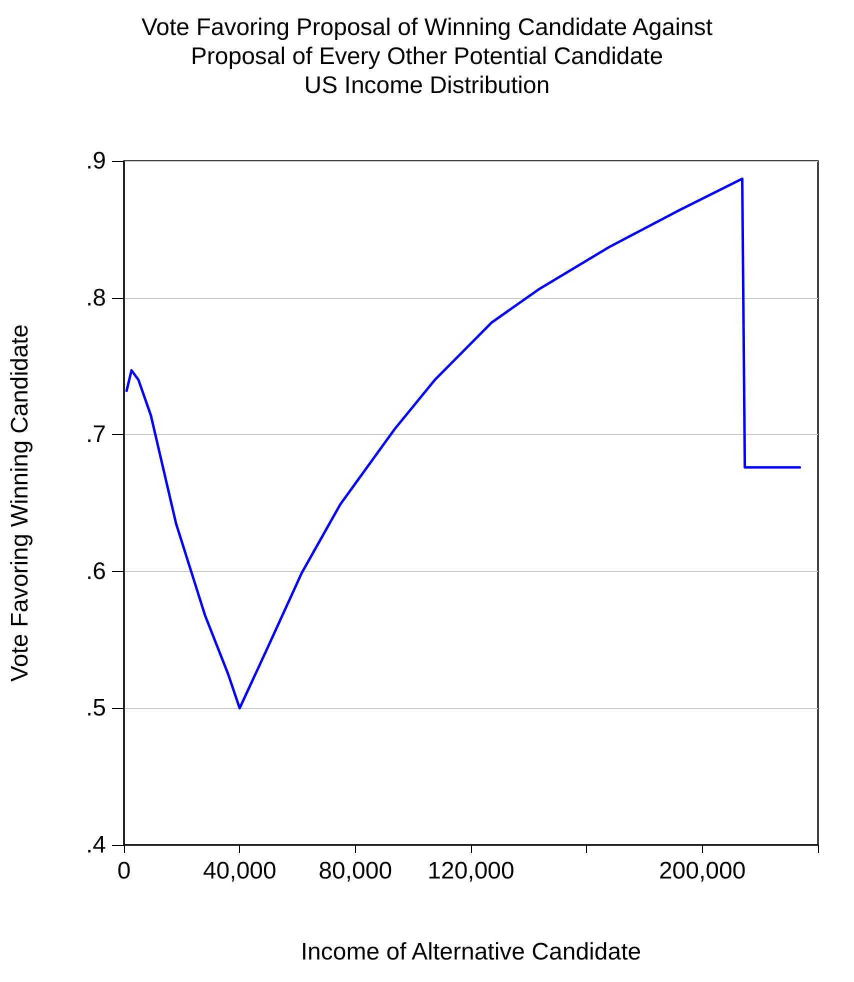 The width and height of the screenshot is (854, 982). What do you see at coordinates (96, 298) in the screenshot?
I see `y-tick-label: .8` at bounding box center [96, 298].